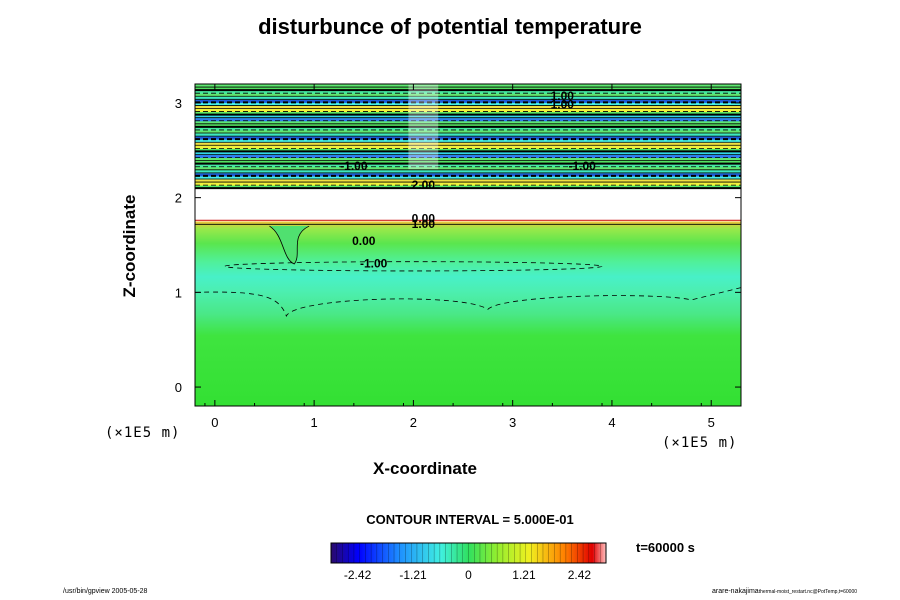 The image size is (900, 600). Describe the element at coordinates (178, 103) in the screenshot. I see `y-tick-label: 3` at that location.